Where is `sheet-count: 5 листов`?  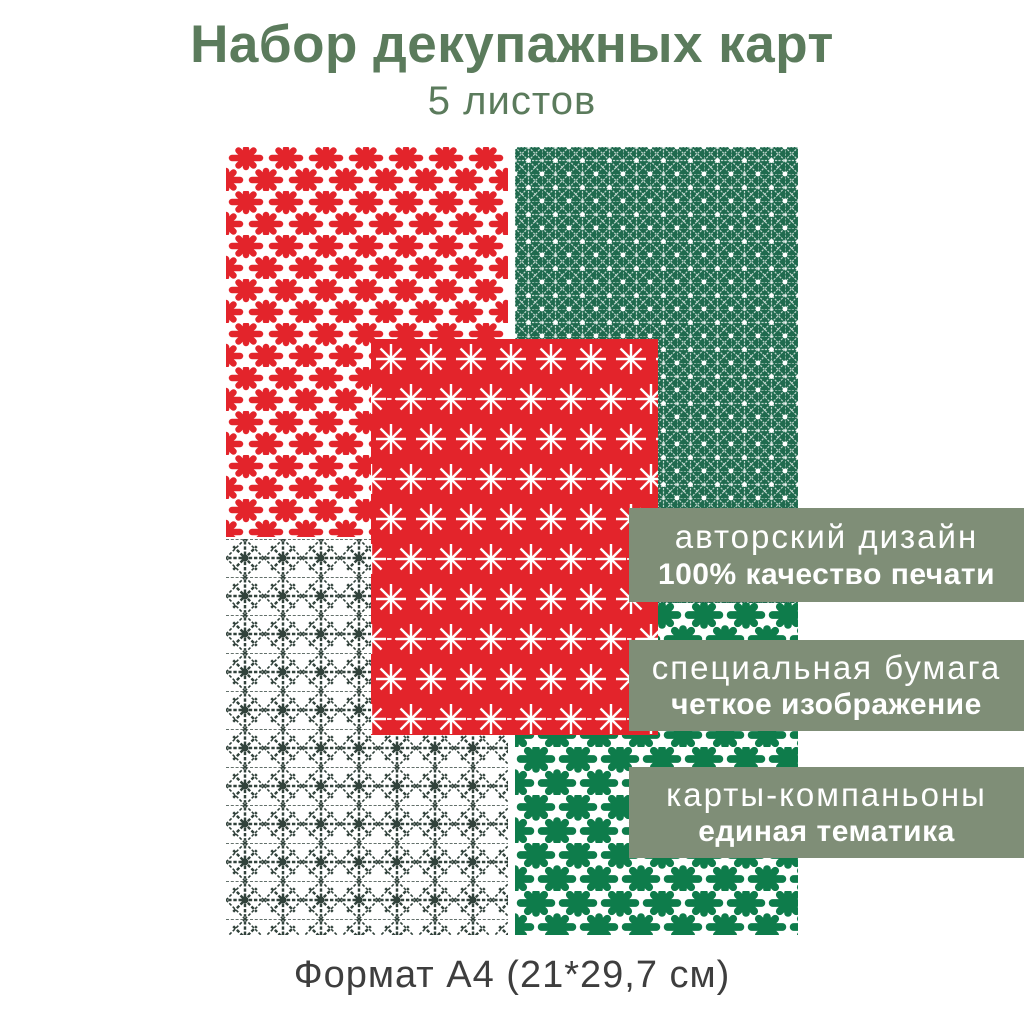
sheet-count: 5 листов is located at coordinates (512, 101).